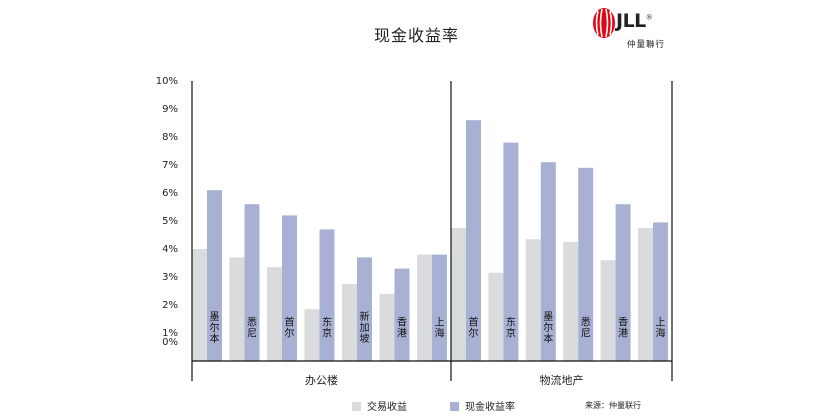 The width and height of the screenshot is (833, 417). Describe the element at coordinates (170, 342) in the screenshot. I see `y-tick-label: 0%` at that location.